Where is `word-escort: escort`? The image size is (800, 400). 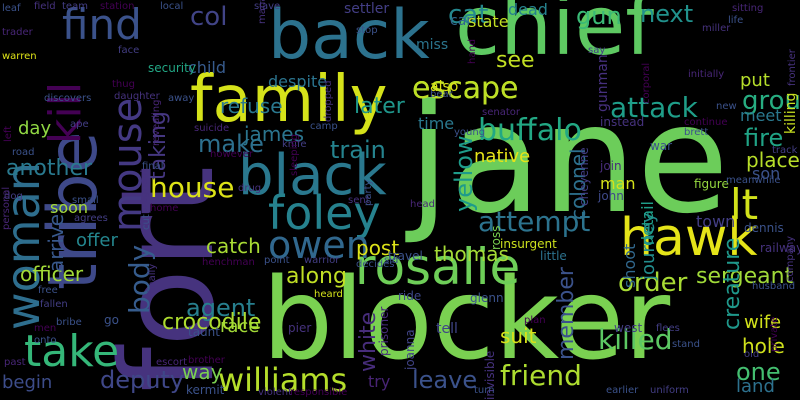 word-escort: escort is located at coordinates (172, 362).